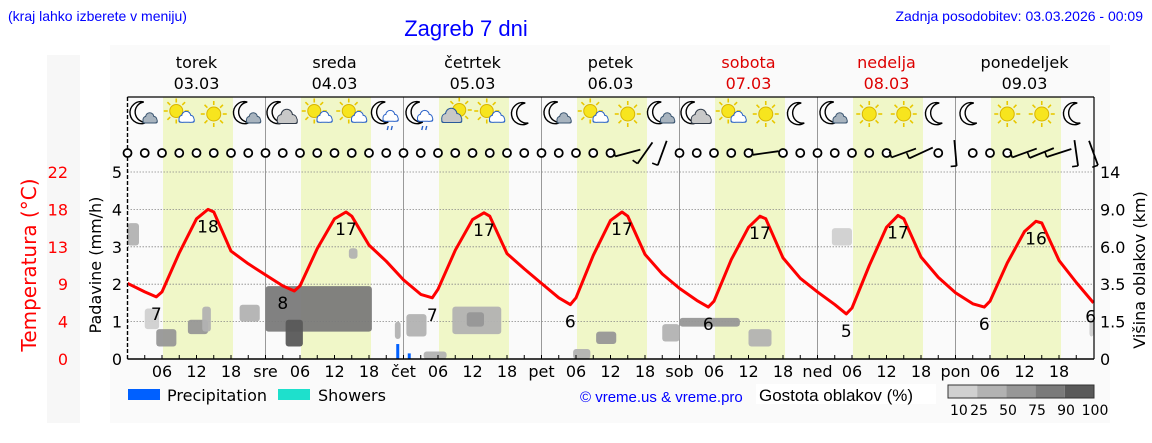 This screenshot has height=443, width=1152. I want to click on x-day-label: čet, so click(403, 371).